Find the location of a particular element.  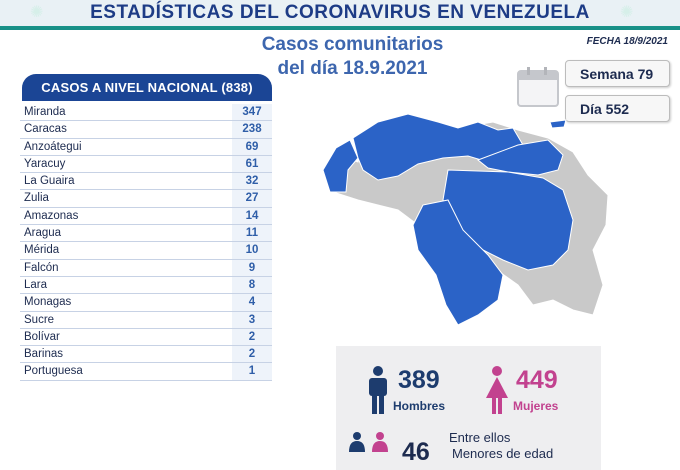

female-icon is located at coordinates (497, 390).